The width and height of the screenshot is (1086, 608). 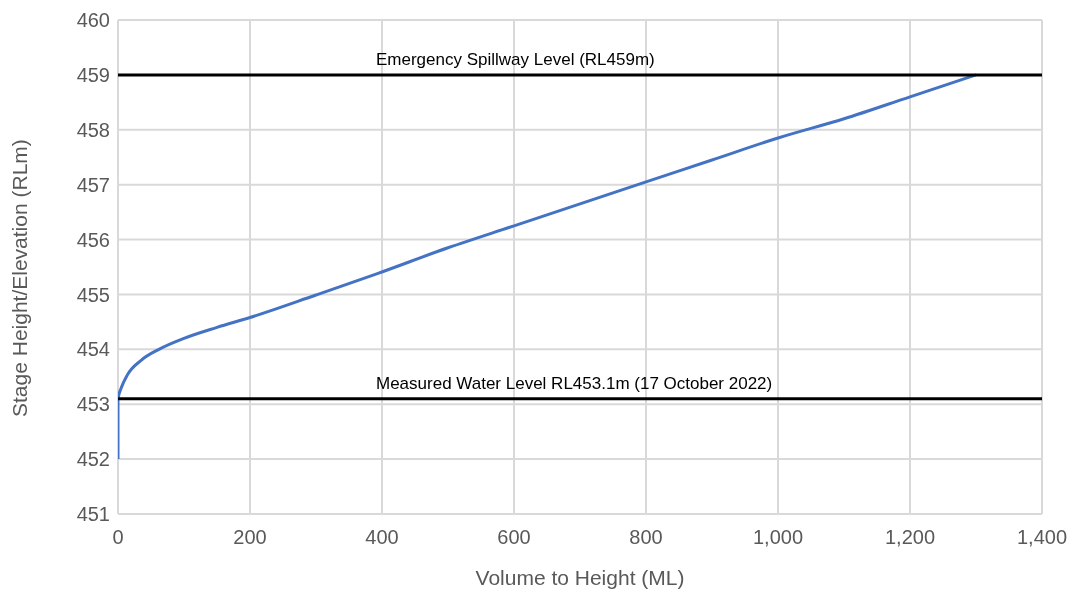 What do you see at coordinates (93, 459) in the screenshot?
I see `y-tick-label: 452` at bounding box center [93, 459].